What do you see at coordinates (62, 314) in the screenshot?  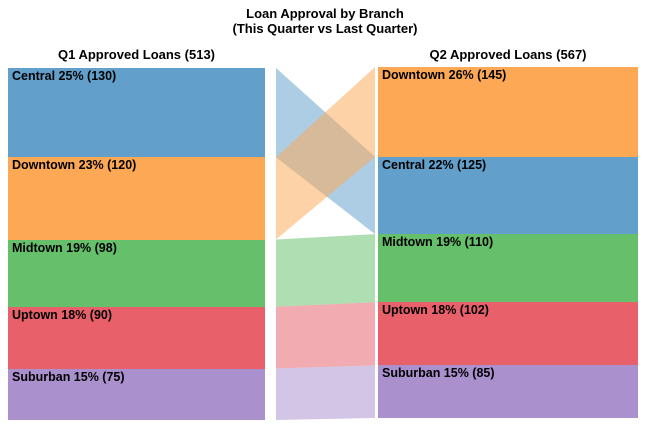 I see `segment-label: Uptown 18% (90)` at bounding box center [62, 314].